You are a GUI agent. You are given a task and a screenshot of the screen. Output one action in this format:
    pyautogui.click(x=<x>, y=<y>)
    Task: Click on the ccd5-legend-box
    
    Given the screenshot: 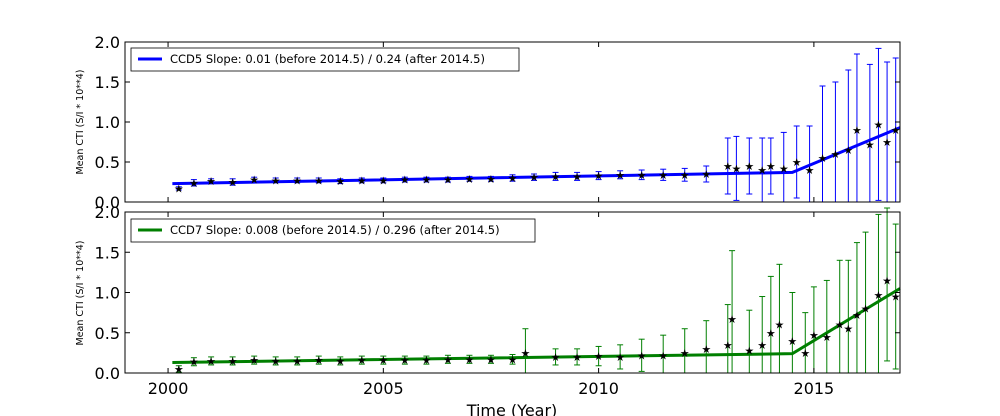 What is the action you would take?
    pyautogui.click(x=325, y=59)
    